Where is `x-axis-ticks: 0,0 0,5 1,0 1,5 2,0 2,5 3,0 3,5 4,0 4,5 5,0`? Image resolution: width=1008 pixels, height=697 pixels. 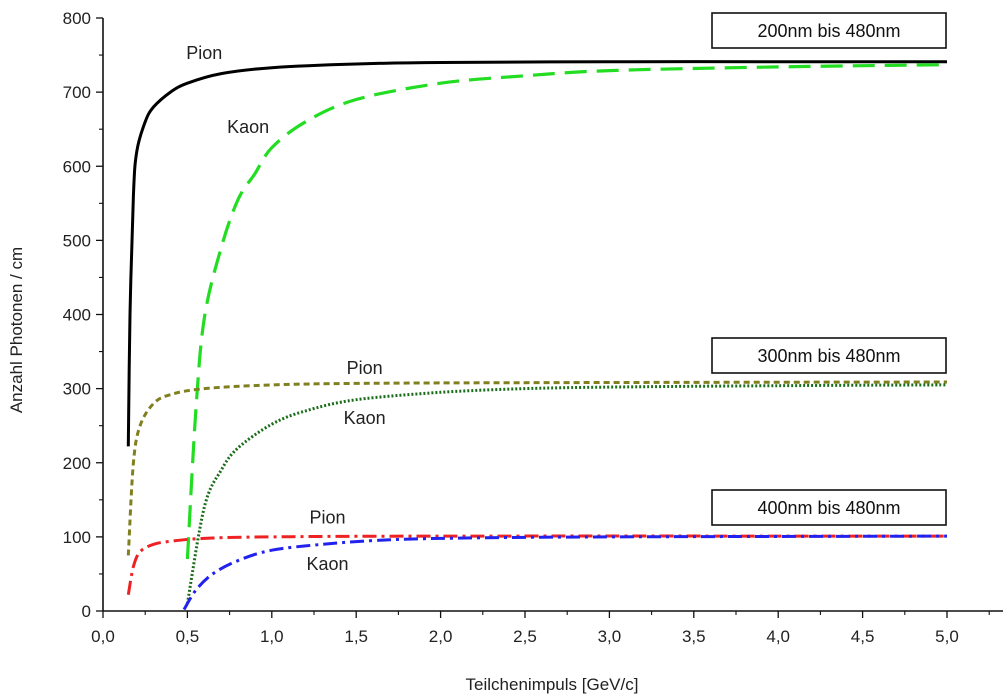 x-axis-ticks: 0,0 0,5 1,0 1,5 2,0 2,5 3,0 3,5 4,0 4,5 5,0 is located at coordinates (540, 628).